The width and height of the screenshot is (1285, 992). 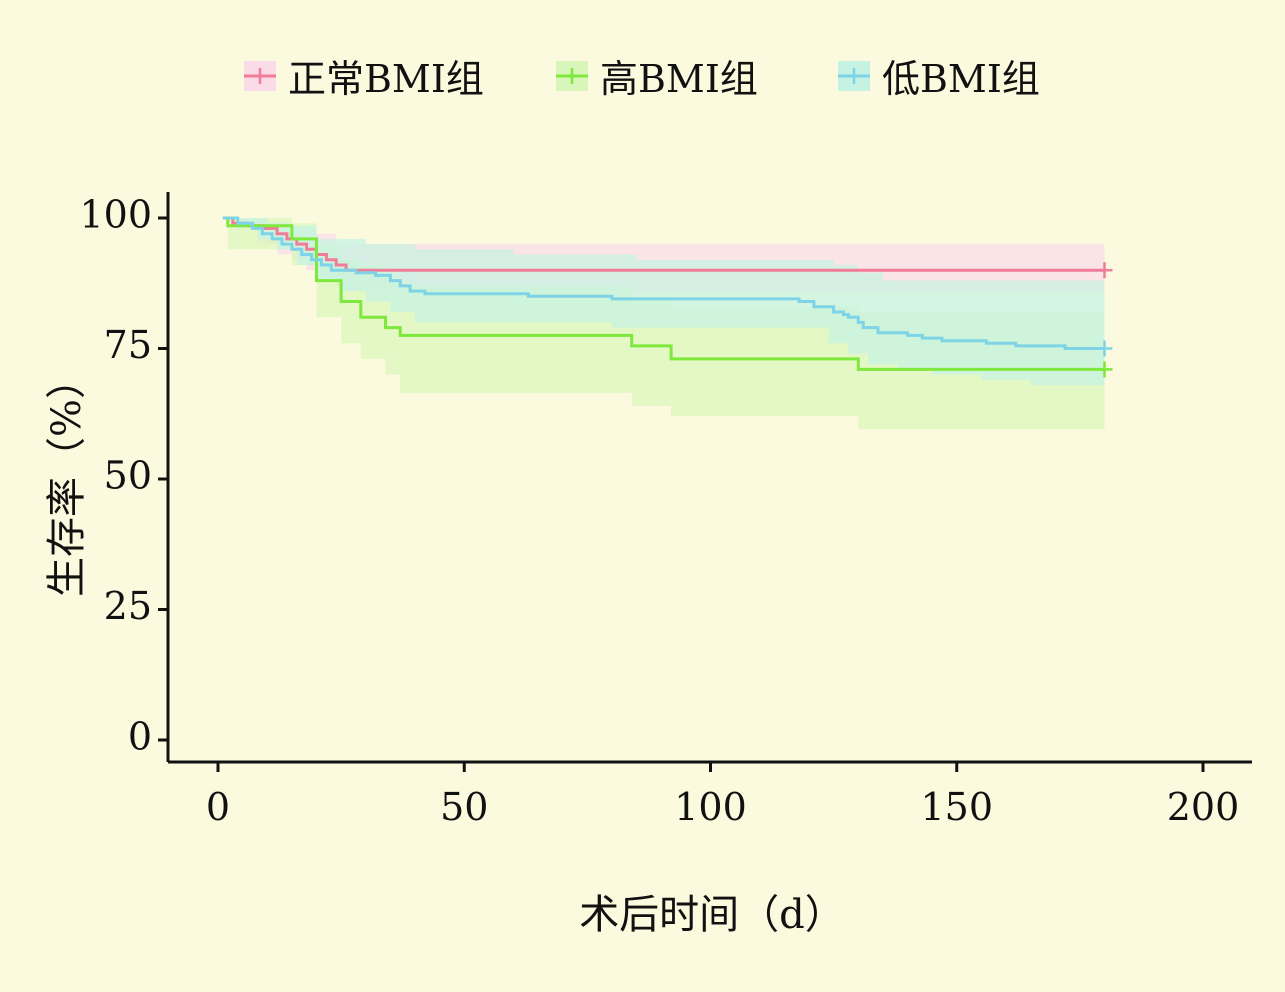 I want to click on y-axis-title: 生存率（%）, so click(x=67, y=478).